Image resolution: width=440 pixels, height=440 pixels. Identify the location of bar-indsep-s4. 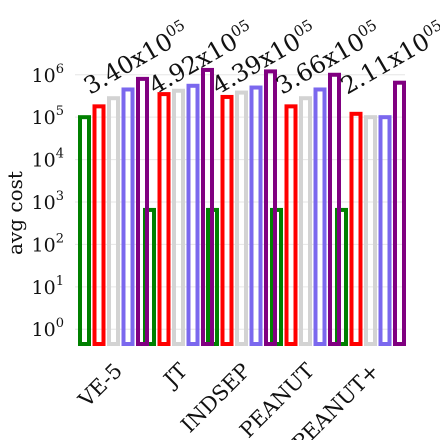
(256, 215).